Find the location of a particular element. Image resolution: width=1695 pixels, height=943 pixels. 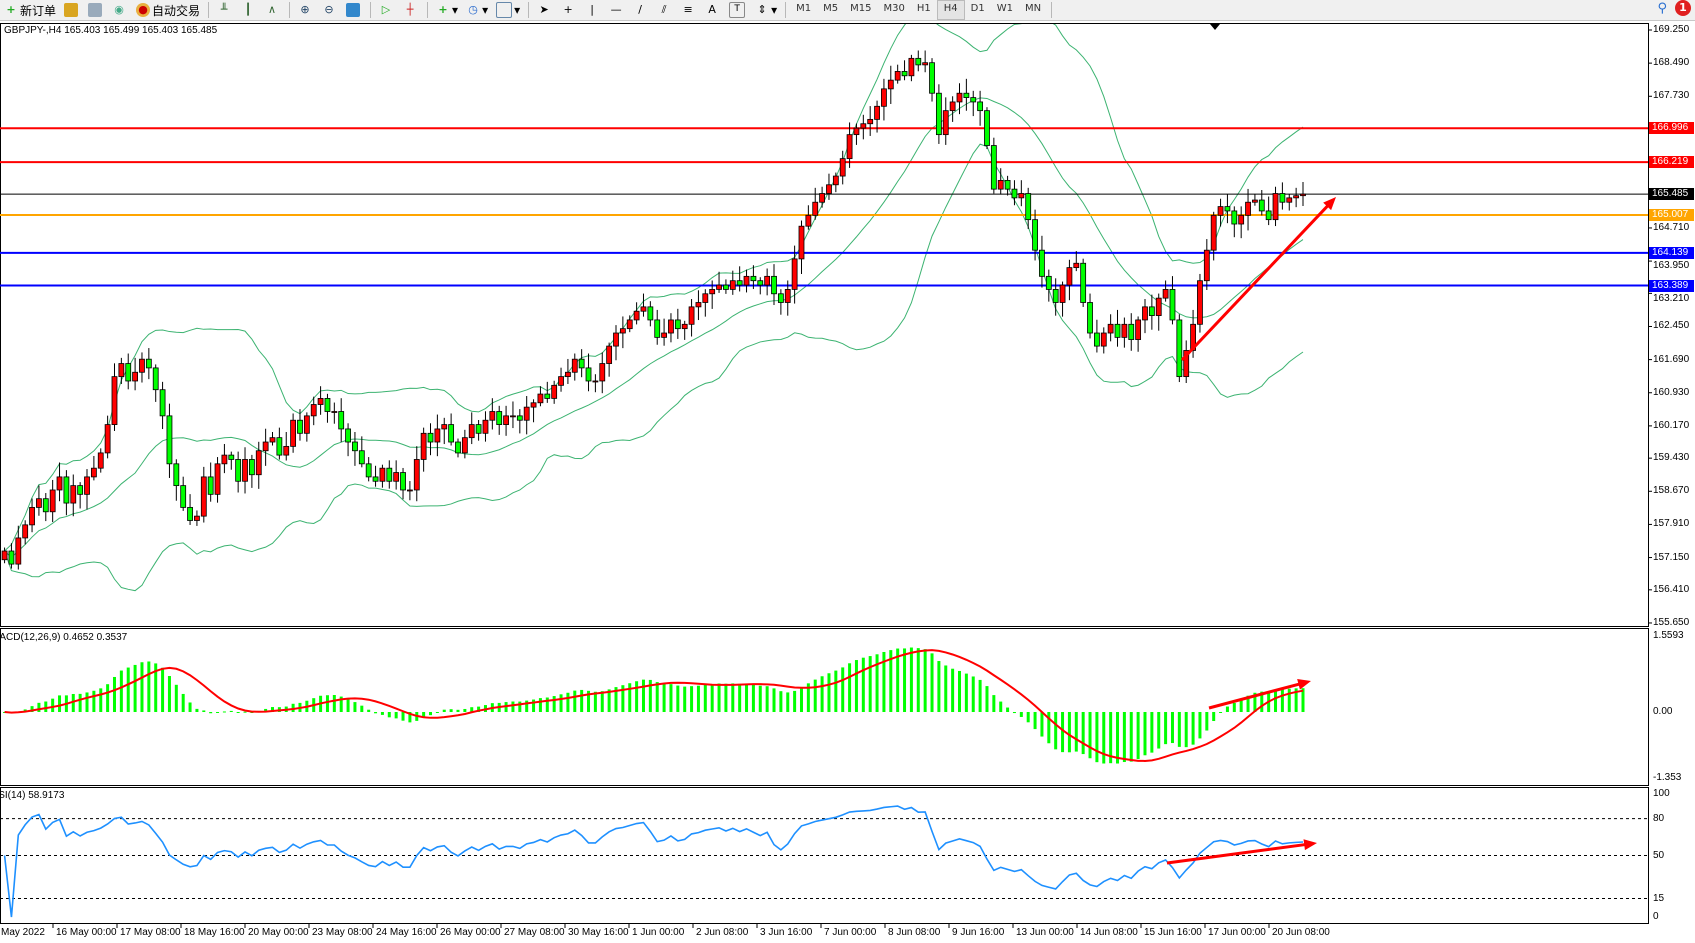

bar-chart-button: ╨ is located at coordinates (225, 10).